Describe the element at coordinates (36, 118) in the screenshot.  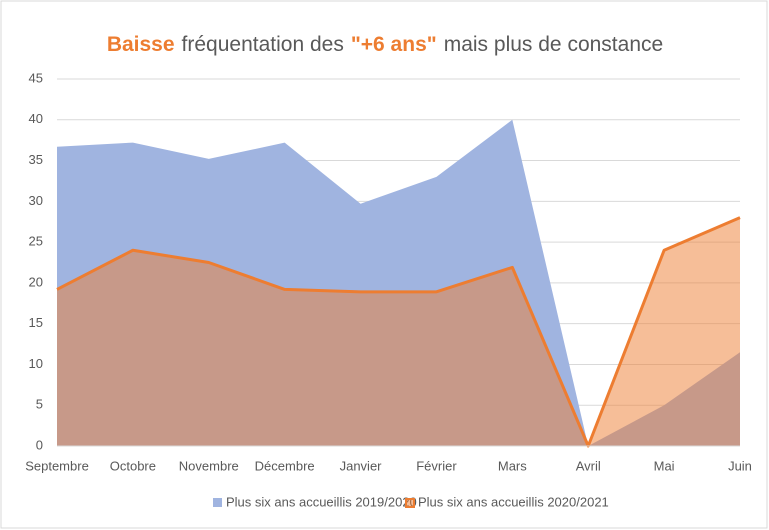
I see `y-tick-label: 40` at that location.